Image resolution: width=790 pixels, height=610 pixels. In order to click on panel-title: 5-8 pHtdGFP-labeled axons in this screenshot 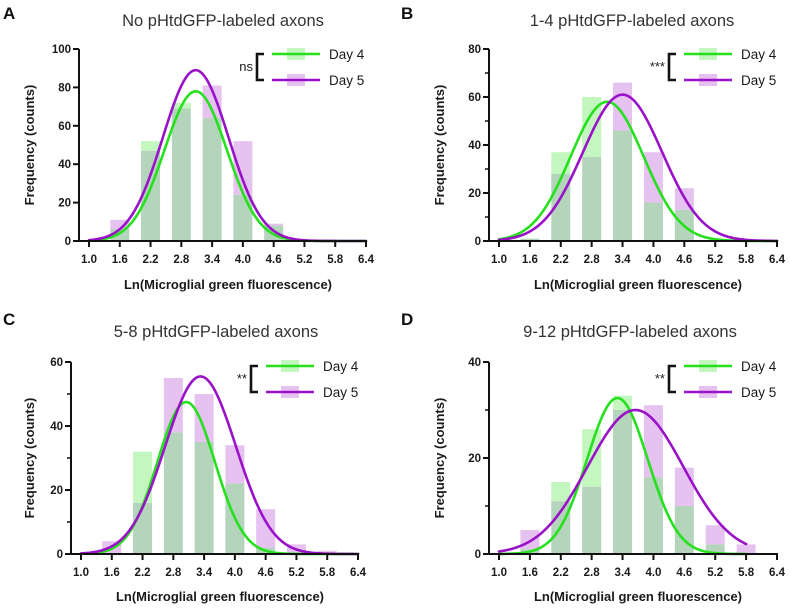, I will do `click(216, 332)`.